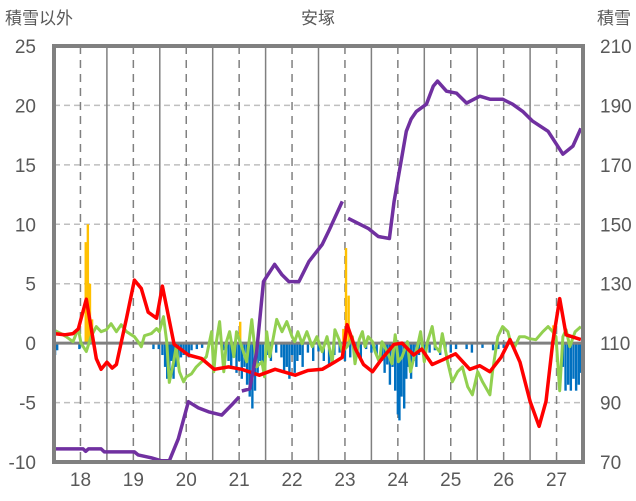 This screenshot has height=501, width=636. What do you see at coordinates (616, 106) in the screenshot?
I see `y-tick-label-right: 190` at bounding box center [616, 106].